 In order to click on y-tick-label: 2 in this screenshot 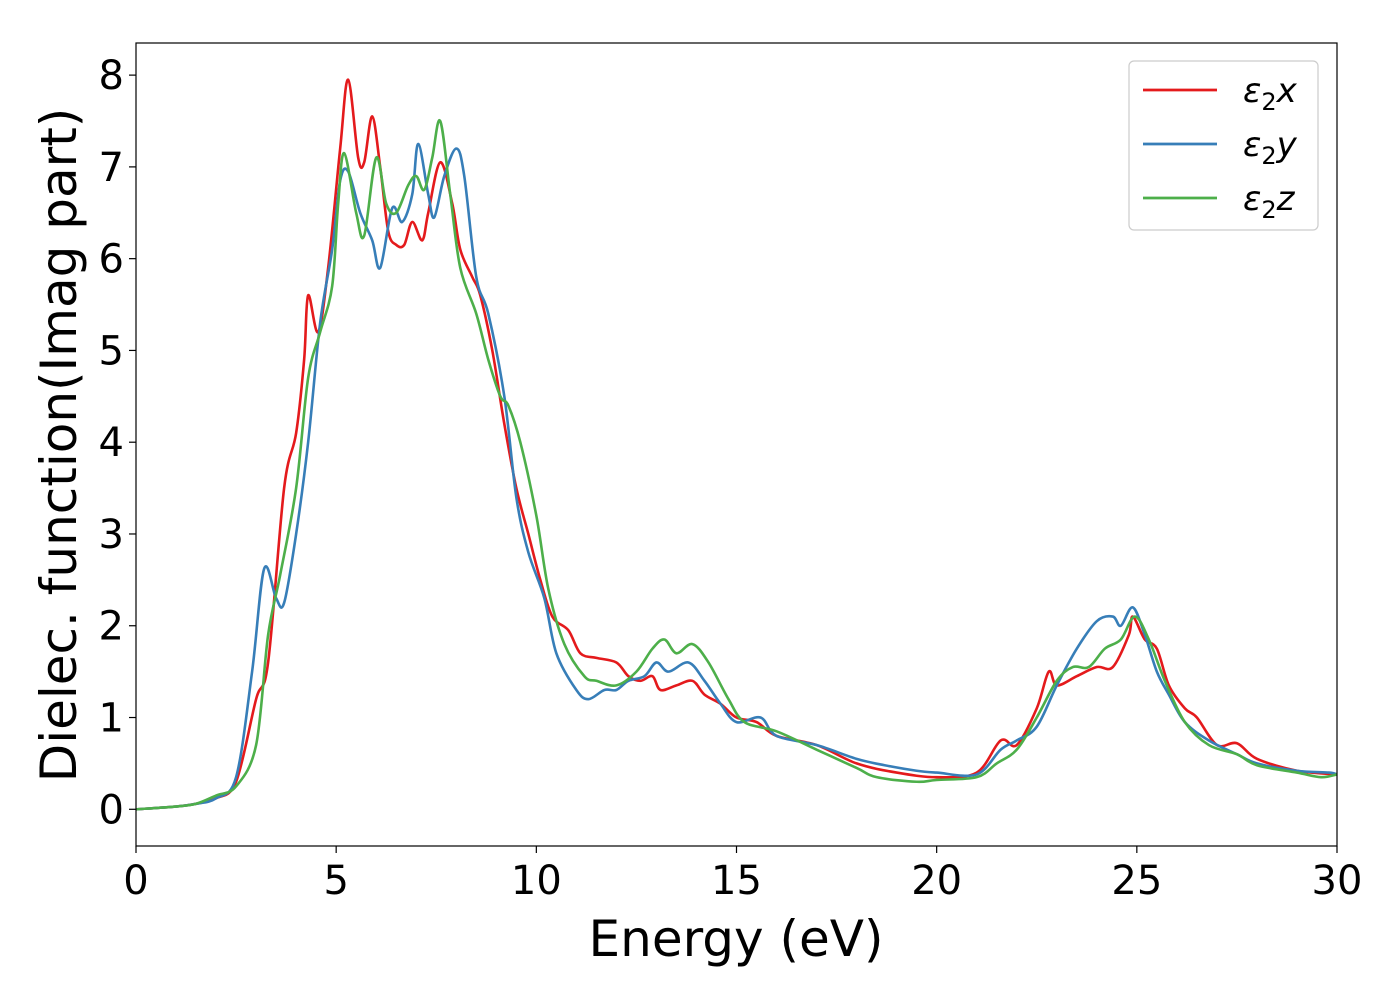, I will do `click(111, 627)`.